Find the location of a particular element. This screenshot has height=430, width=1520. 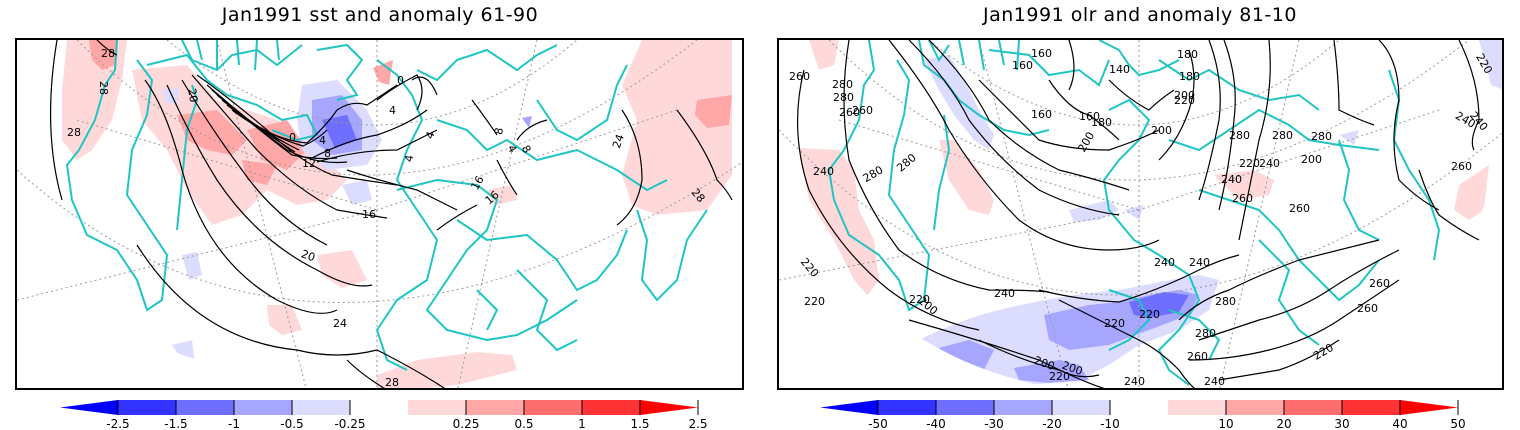

colorbar-tick-label: -30 is located at coordinates (994, 423).